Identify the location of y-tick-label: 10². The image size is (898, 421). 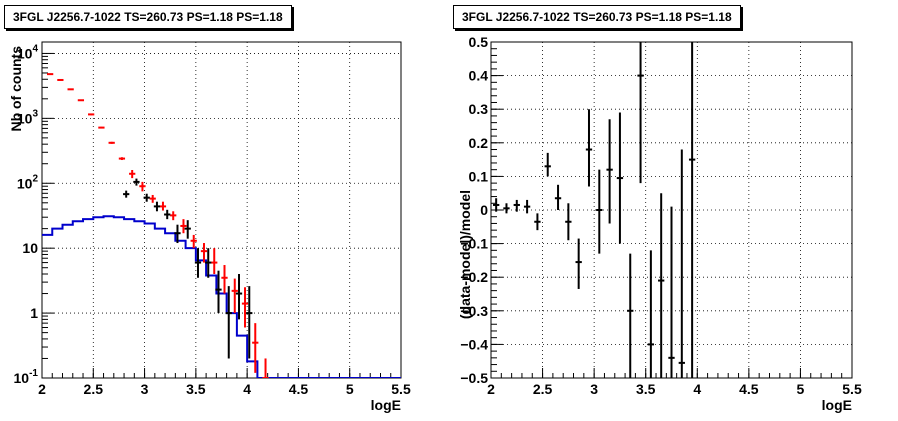
(28, 182).